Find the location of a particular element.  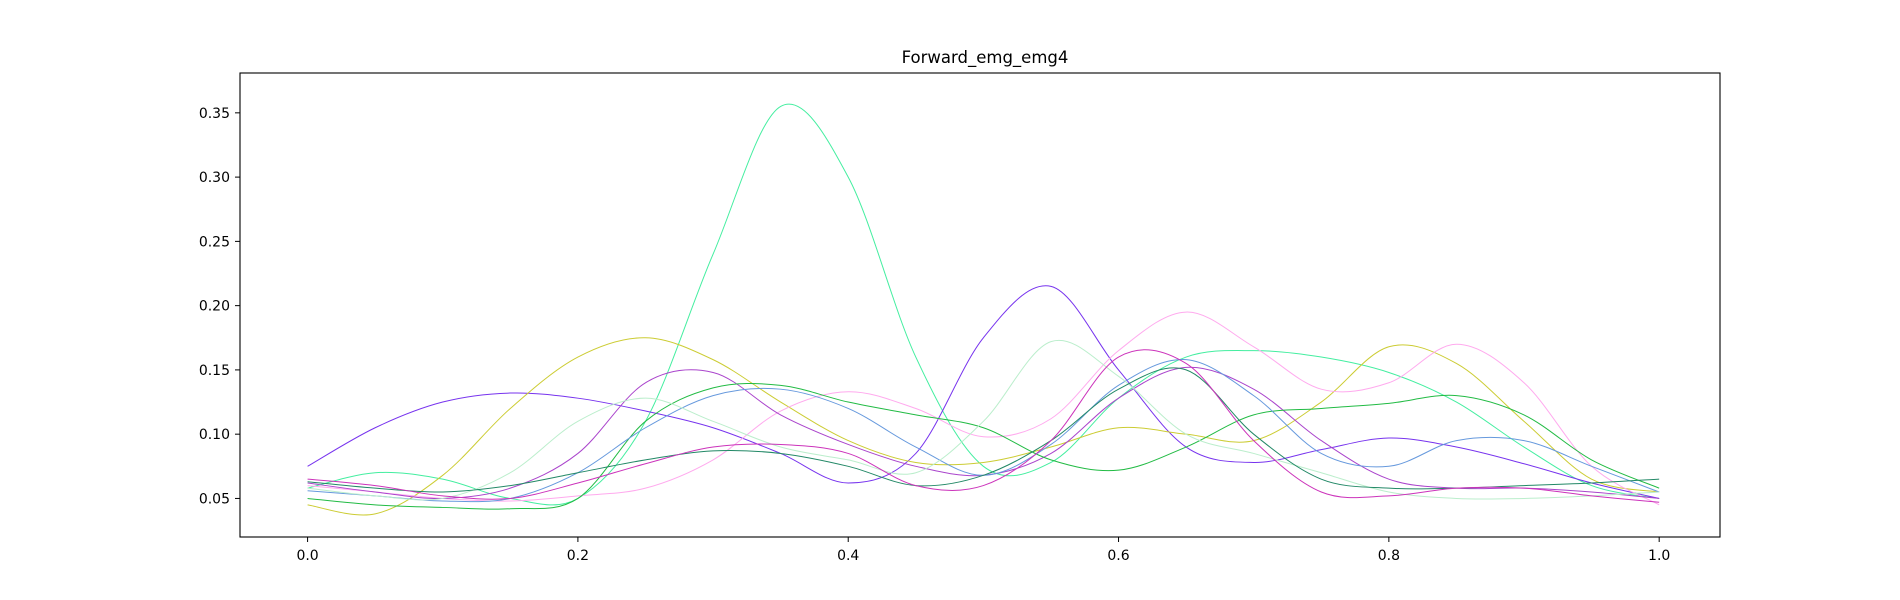

x-tick-label: 0.6 is located at coordinates (1118, 556).